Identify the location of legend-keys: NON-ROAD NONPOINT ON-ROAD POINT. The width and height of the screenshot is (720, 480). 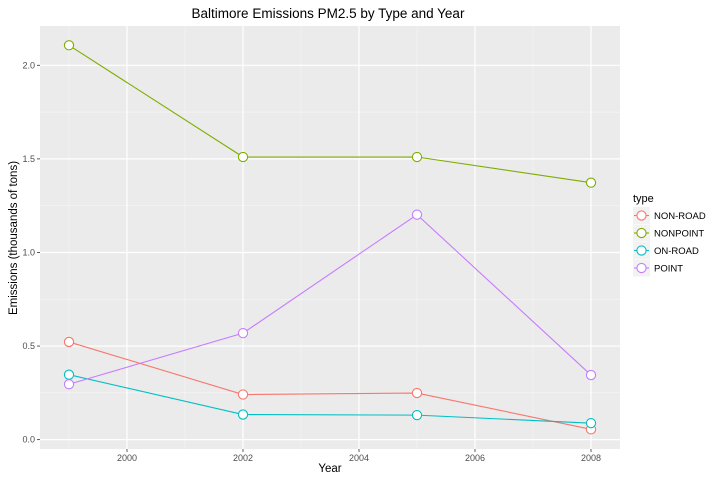
(669, 242).